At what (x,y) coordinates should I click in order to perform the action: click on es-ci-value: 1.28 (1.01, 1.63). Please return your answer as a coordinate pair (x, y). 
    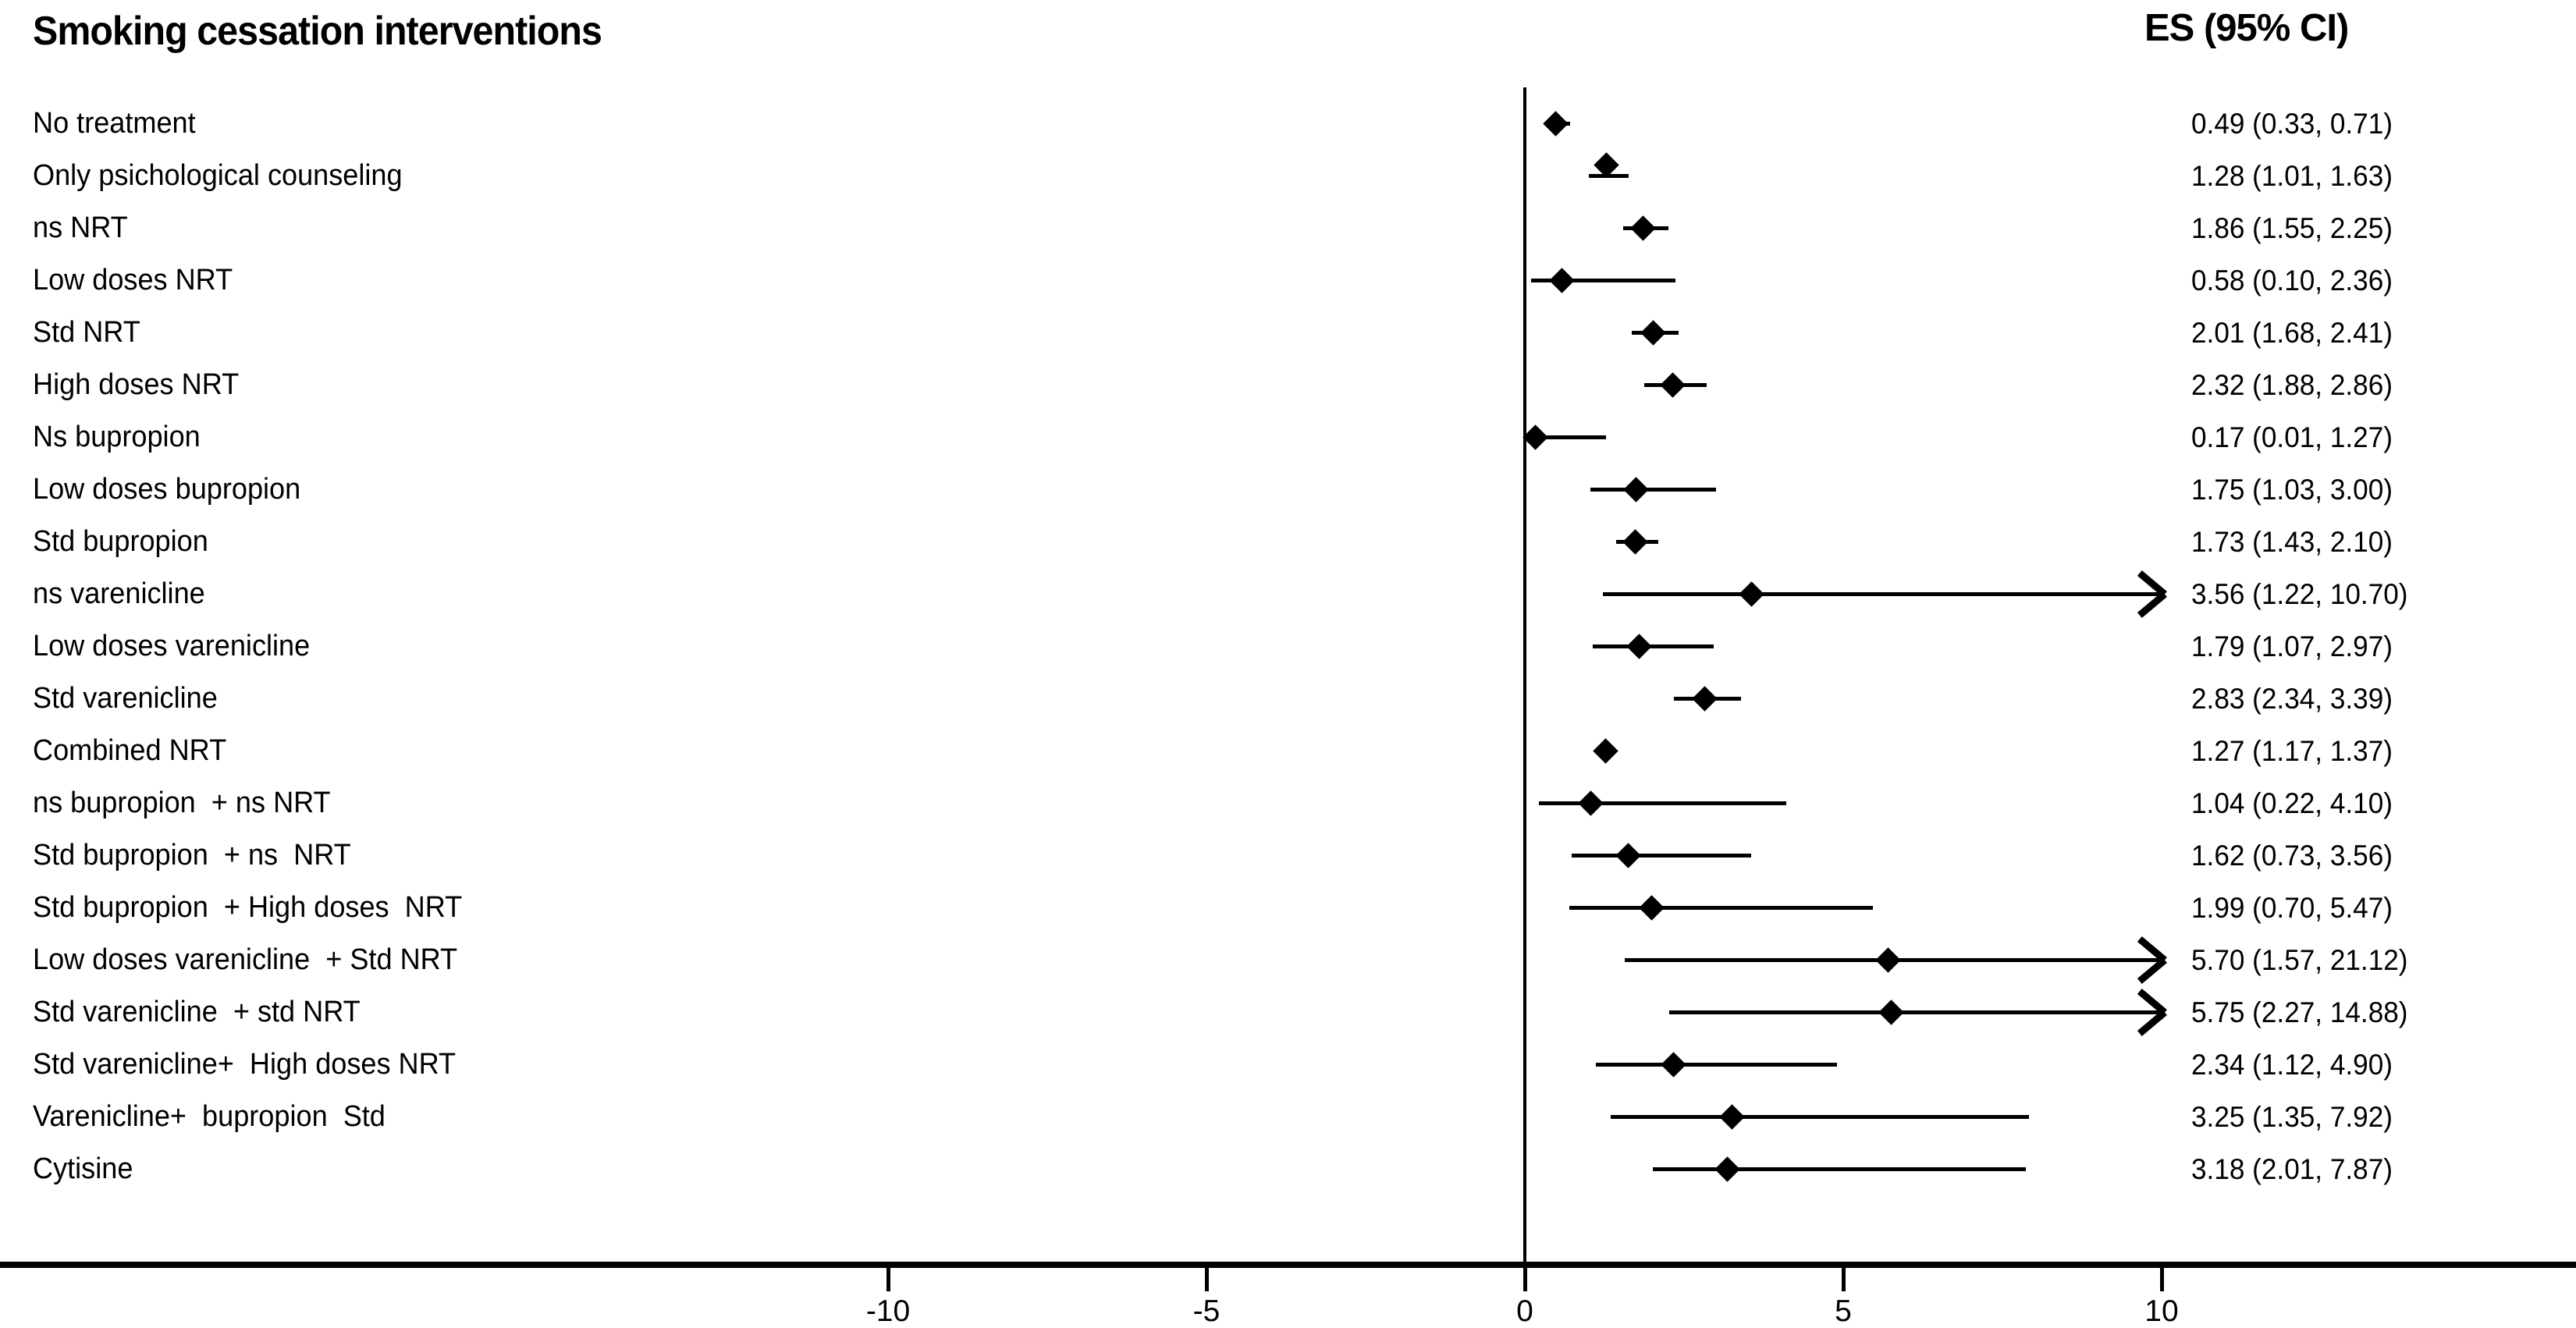
    Looking at the image, I should click on (2292, 176).